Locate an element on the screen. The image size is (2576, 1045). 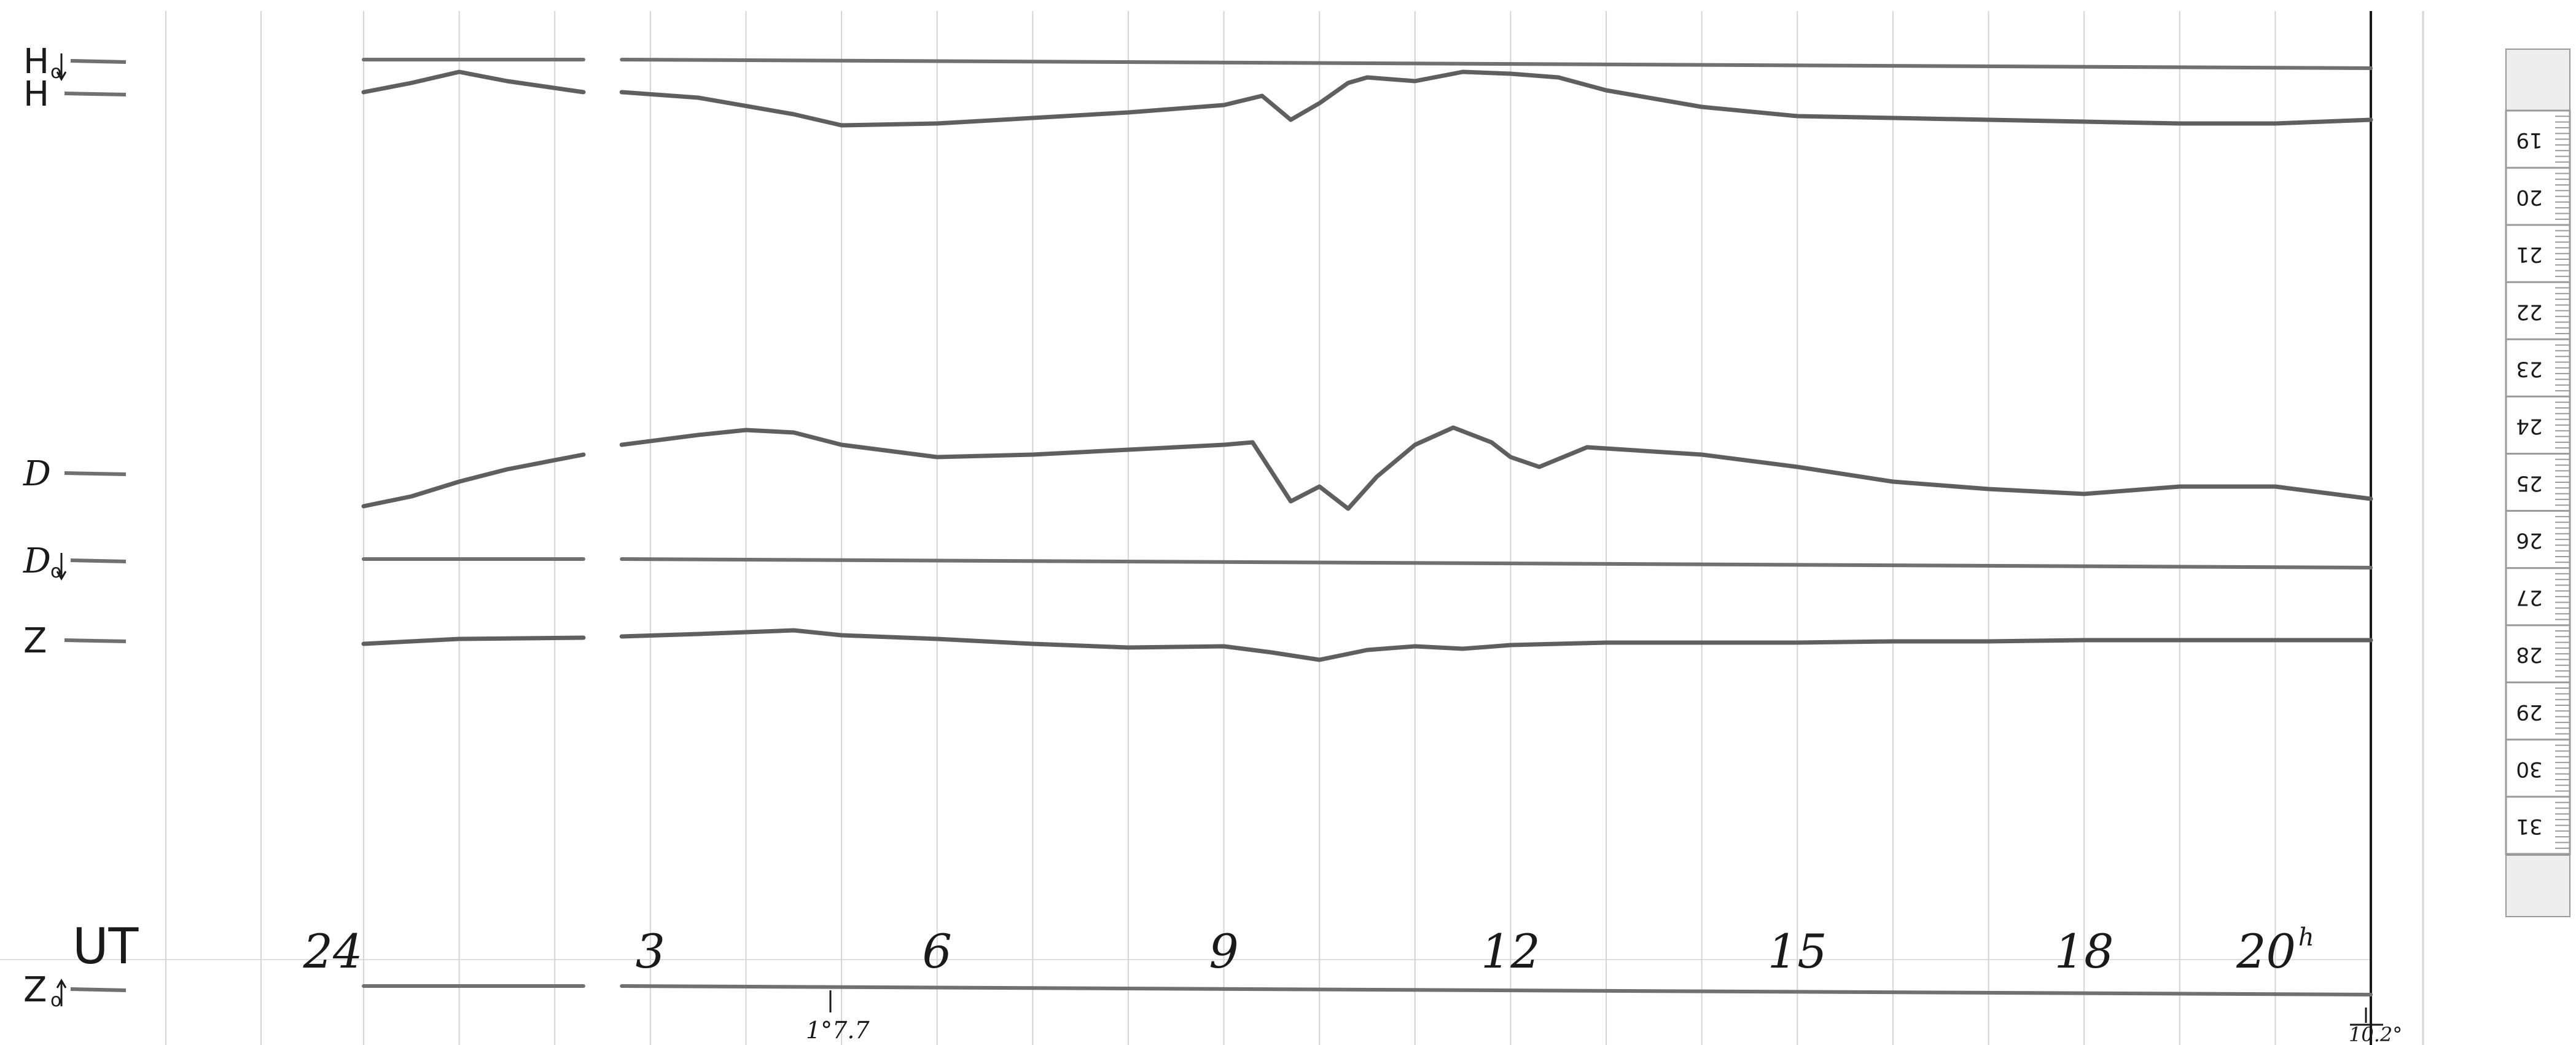
scale-number: 28 is located at coordinates (2529, 655).